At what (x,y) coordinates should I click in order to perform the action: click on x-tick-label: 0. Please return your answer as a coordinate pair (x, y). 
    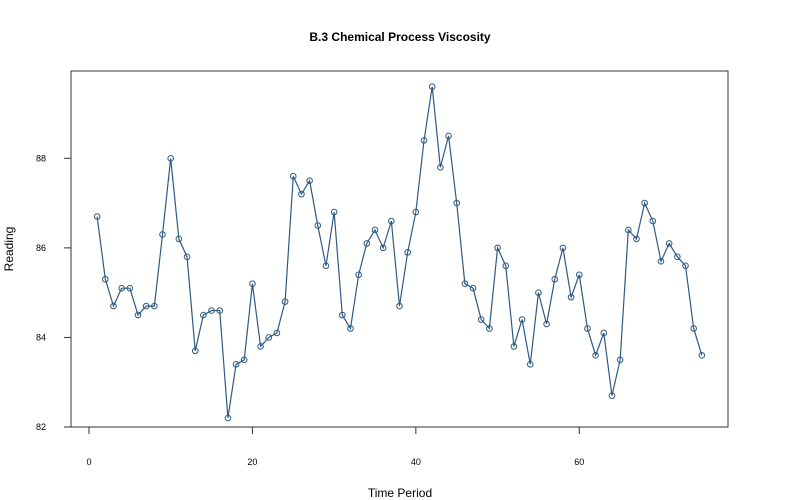
    Looking at the image, I should click on (88, 462).